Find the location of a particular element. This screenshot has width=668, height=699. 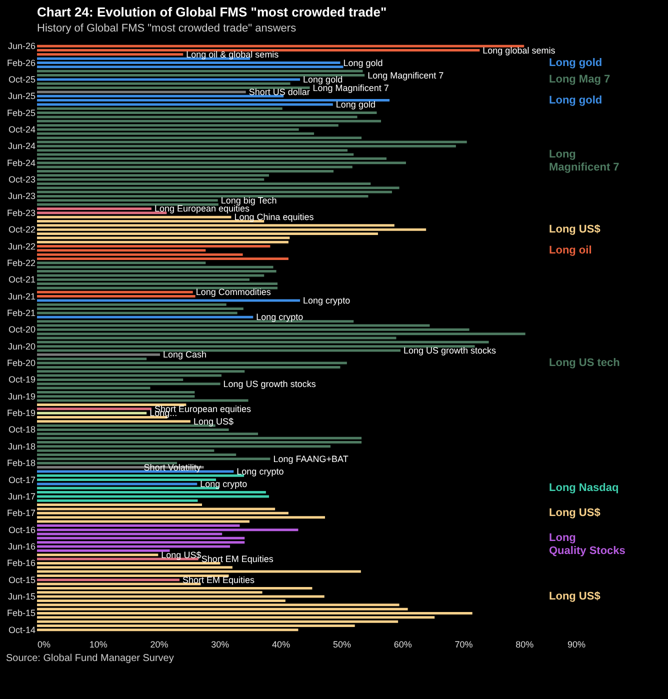

data-label: Short US dollar is located at coordinates (279, 91).